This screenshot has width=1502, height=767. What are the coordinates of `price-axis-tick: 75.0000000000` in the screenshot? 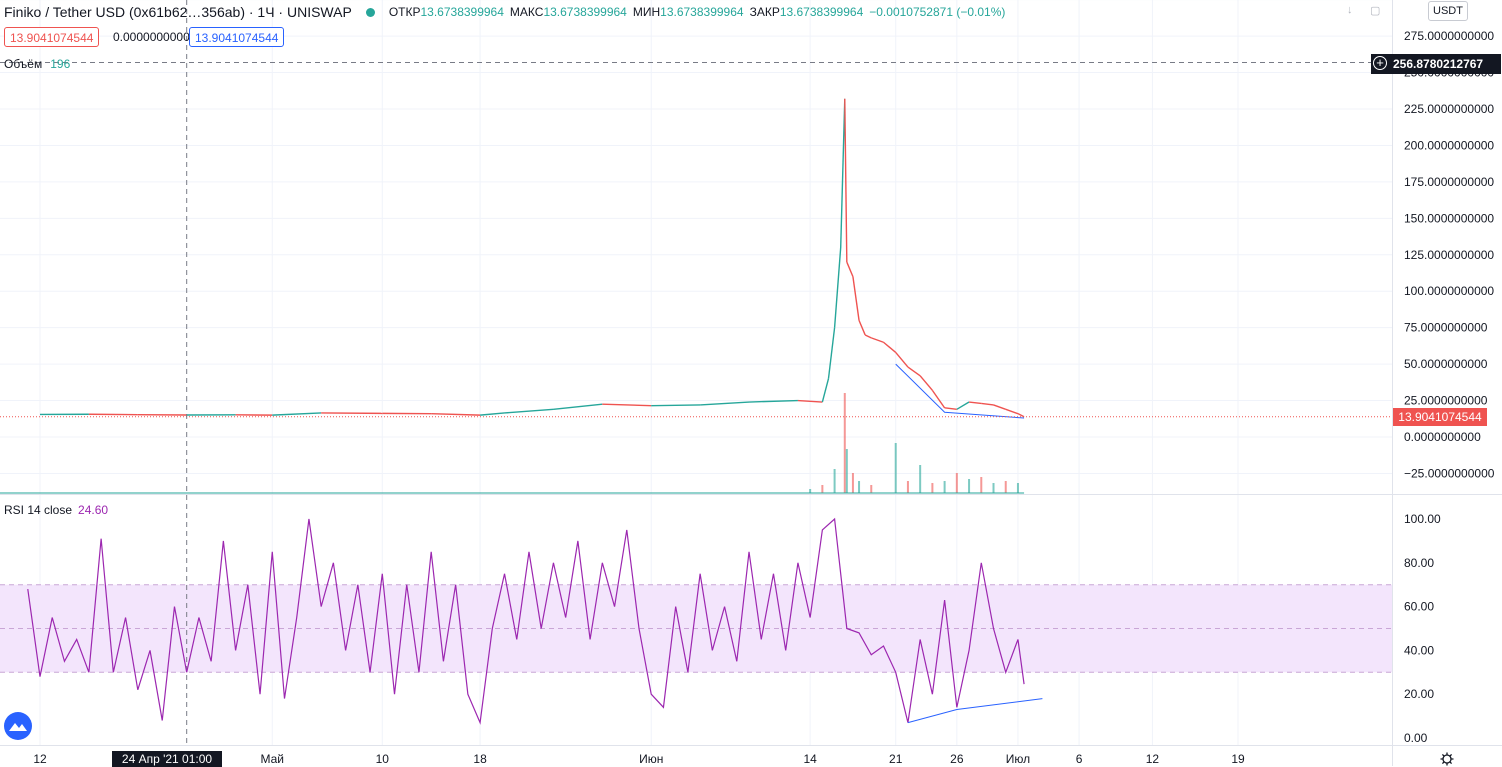 It's located at (1446, 328).